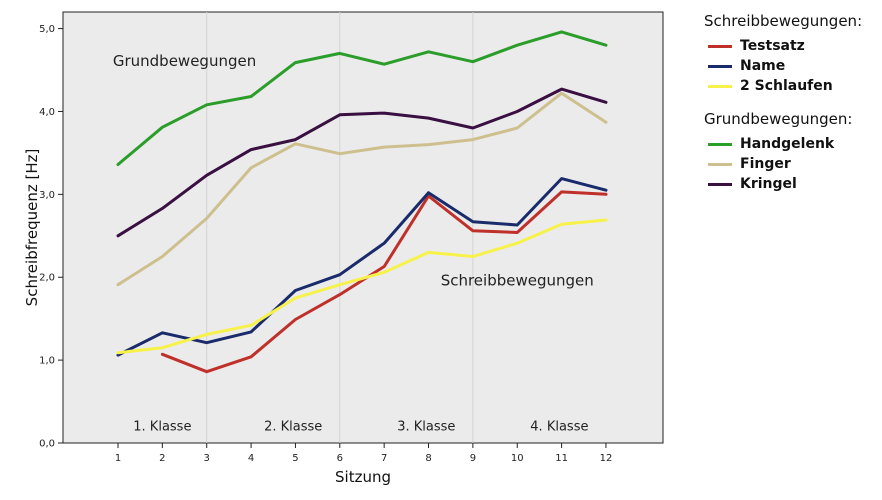 The height and width of the screenshot is (500, 882). What do you see at coordinates (426, 427) in the screenshot?
I see `klasse-label: 3. Klasse` at bounding box center [426, 427].